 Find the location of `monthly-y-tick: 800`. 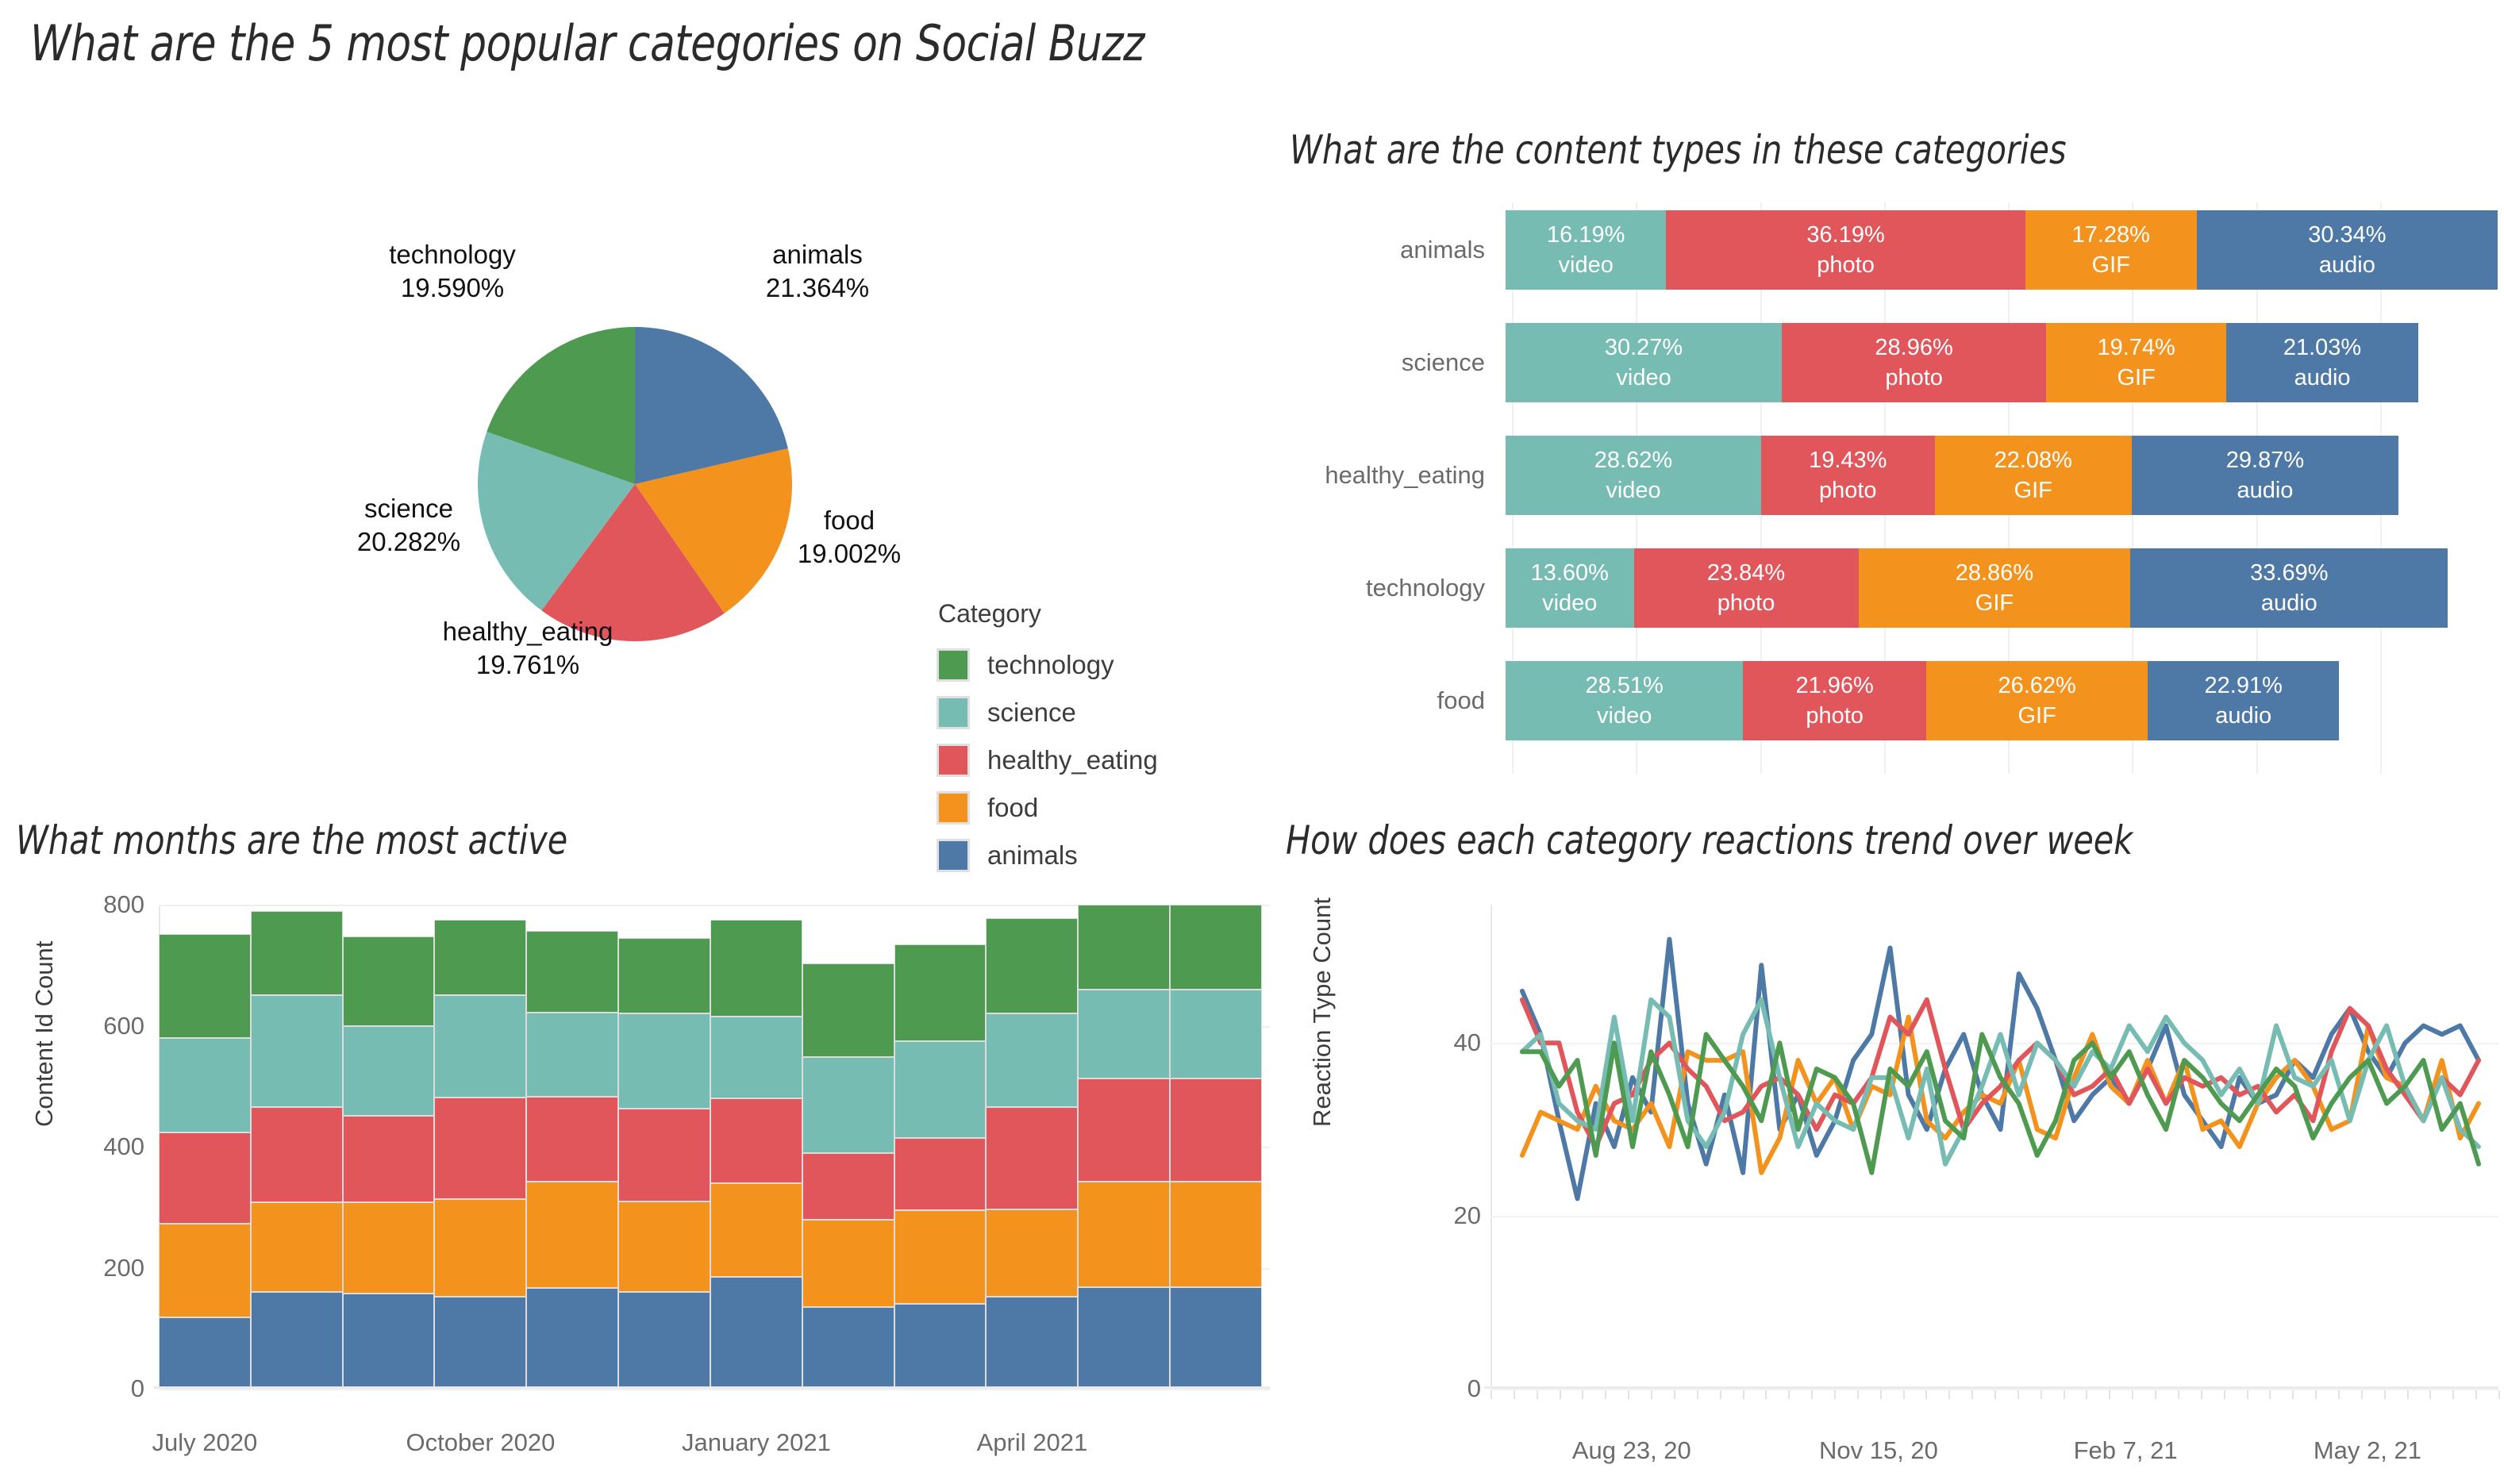

monthly-y-tick: 800 is located at coordinates (123, 904).